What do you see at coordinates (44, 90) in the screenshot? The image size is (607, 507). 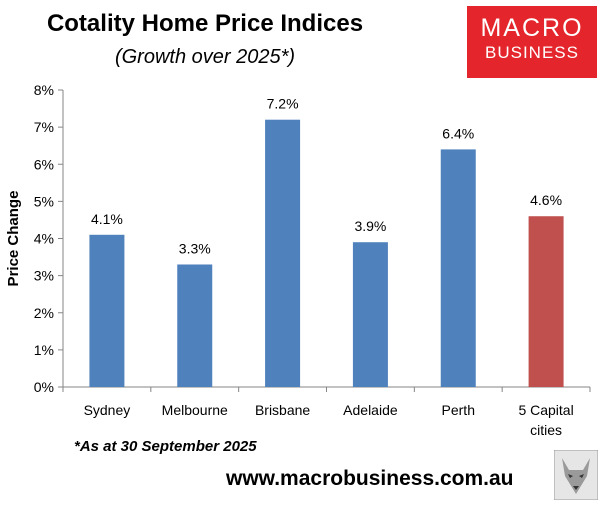 I see `y-tick-label: 8%` at bounding box center [44, 90].